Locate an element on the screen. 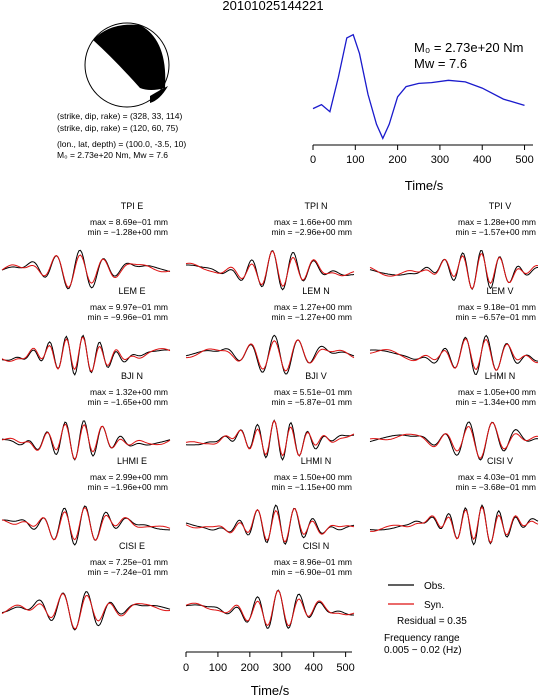 Image resolution: width=546 pixels, height=700 pixels. legend-obs-label: Obs. is located at coordinates (434, 586).